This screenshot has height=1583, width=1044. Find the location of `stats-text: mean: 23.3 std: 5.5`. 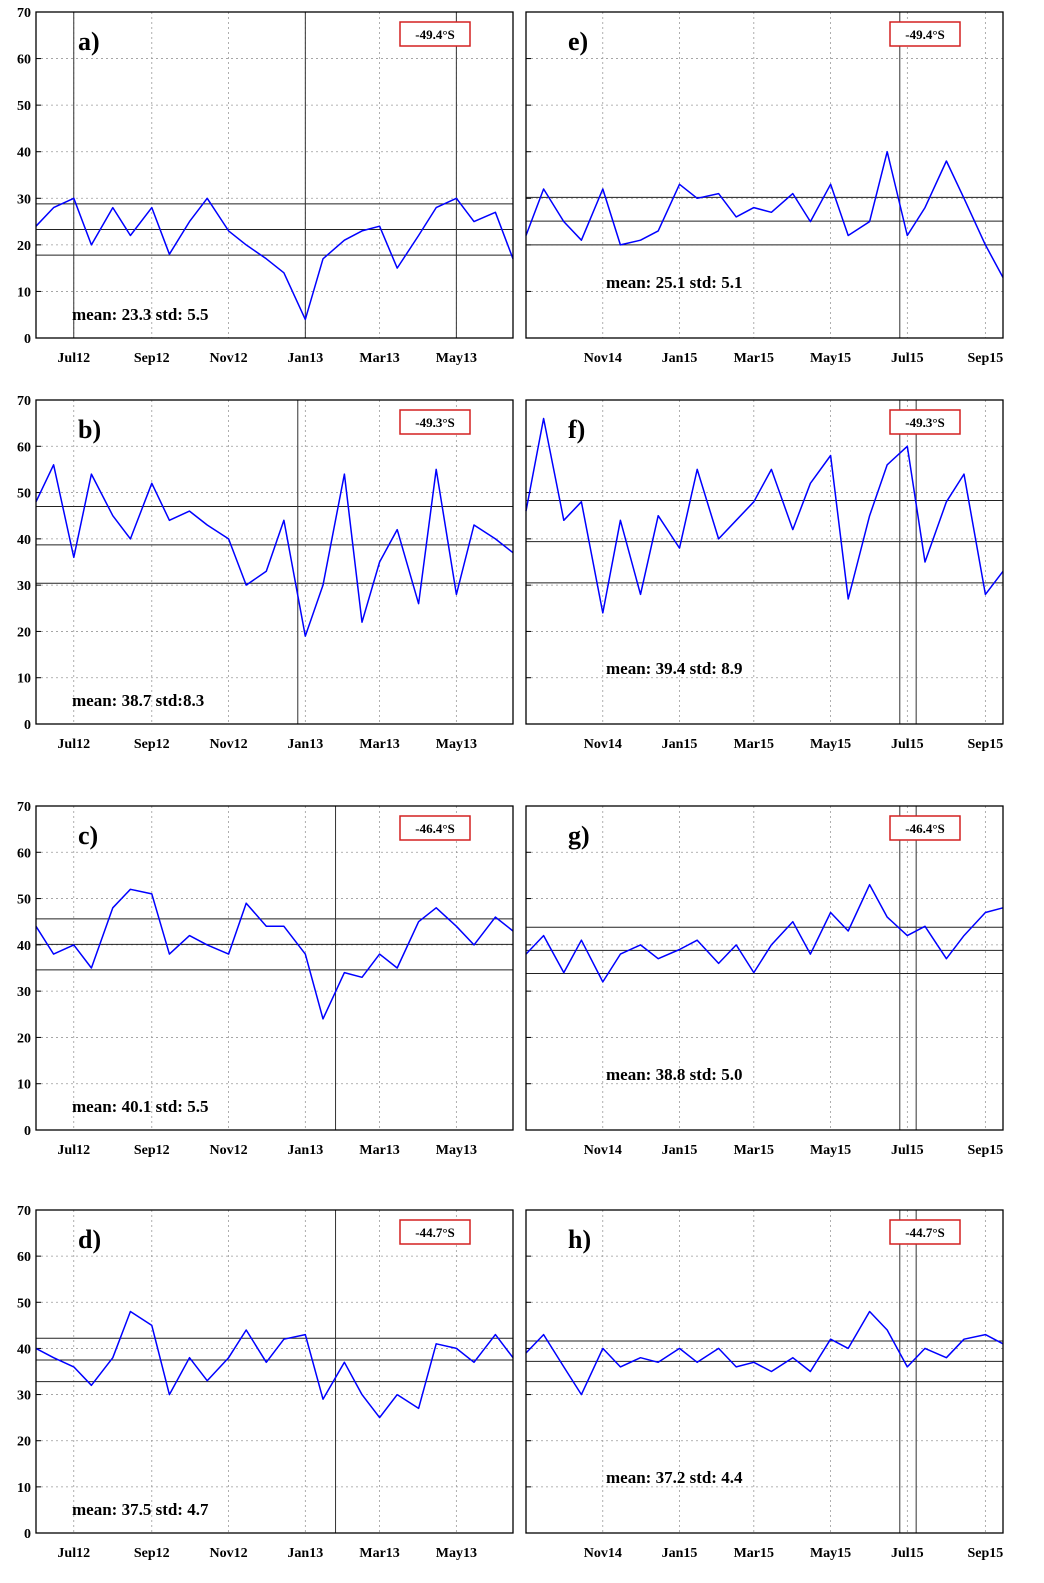

stats-text: mean: 23.3 std: 5.5 is located at coordinates (140, 314).